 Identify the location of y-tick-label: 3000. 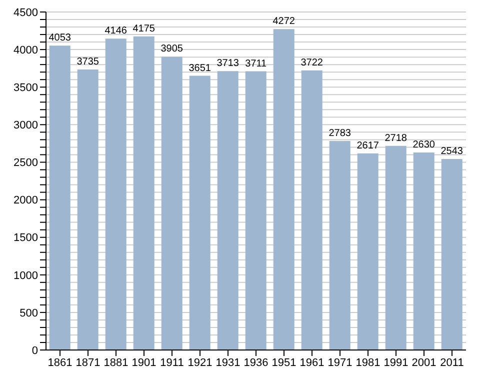
(26, 126).